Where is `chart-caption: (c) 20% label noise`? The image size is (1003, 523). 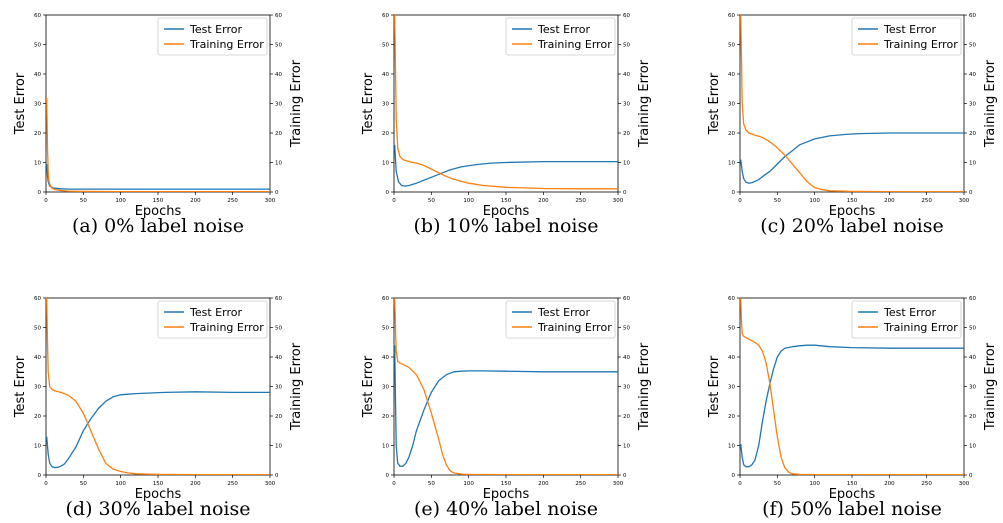 chart-caption: (c) 20% label noise is located at coordinates (852, 226).